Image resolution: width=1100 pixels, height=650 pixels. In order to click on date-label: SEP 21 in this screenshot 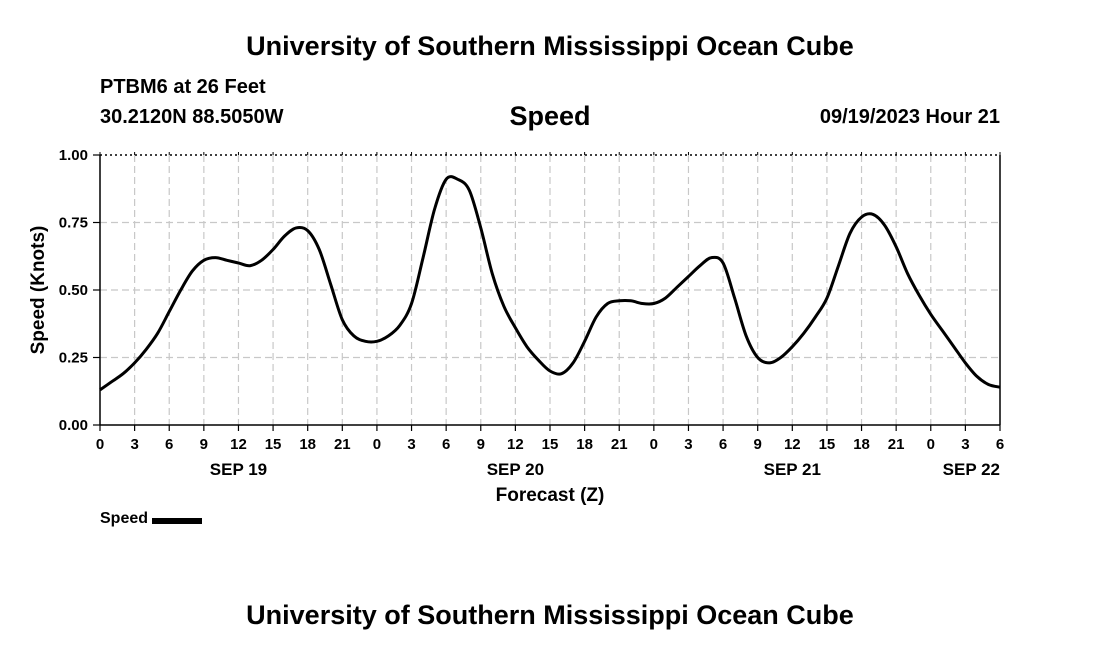, I will do `click(792, 469)`.